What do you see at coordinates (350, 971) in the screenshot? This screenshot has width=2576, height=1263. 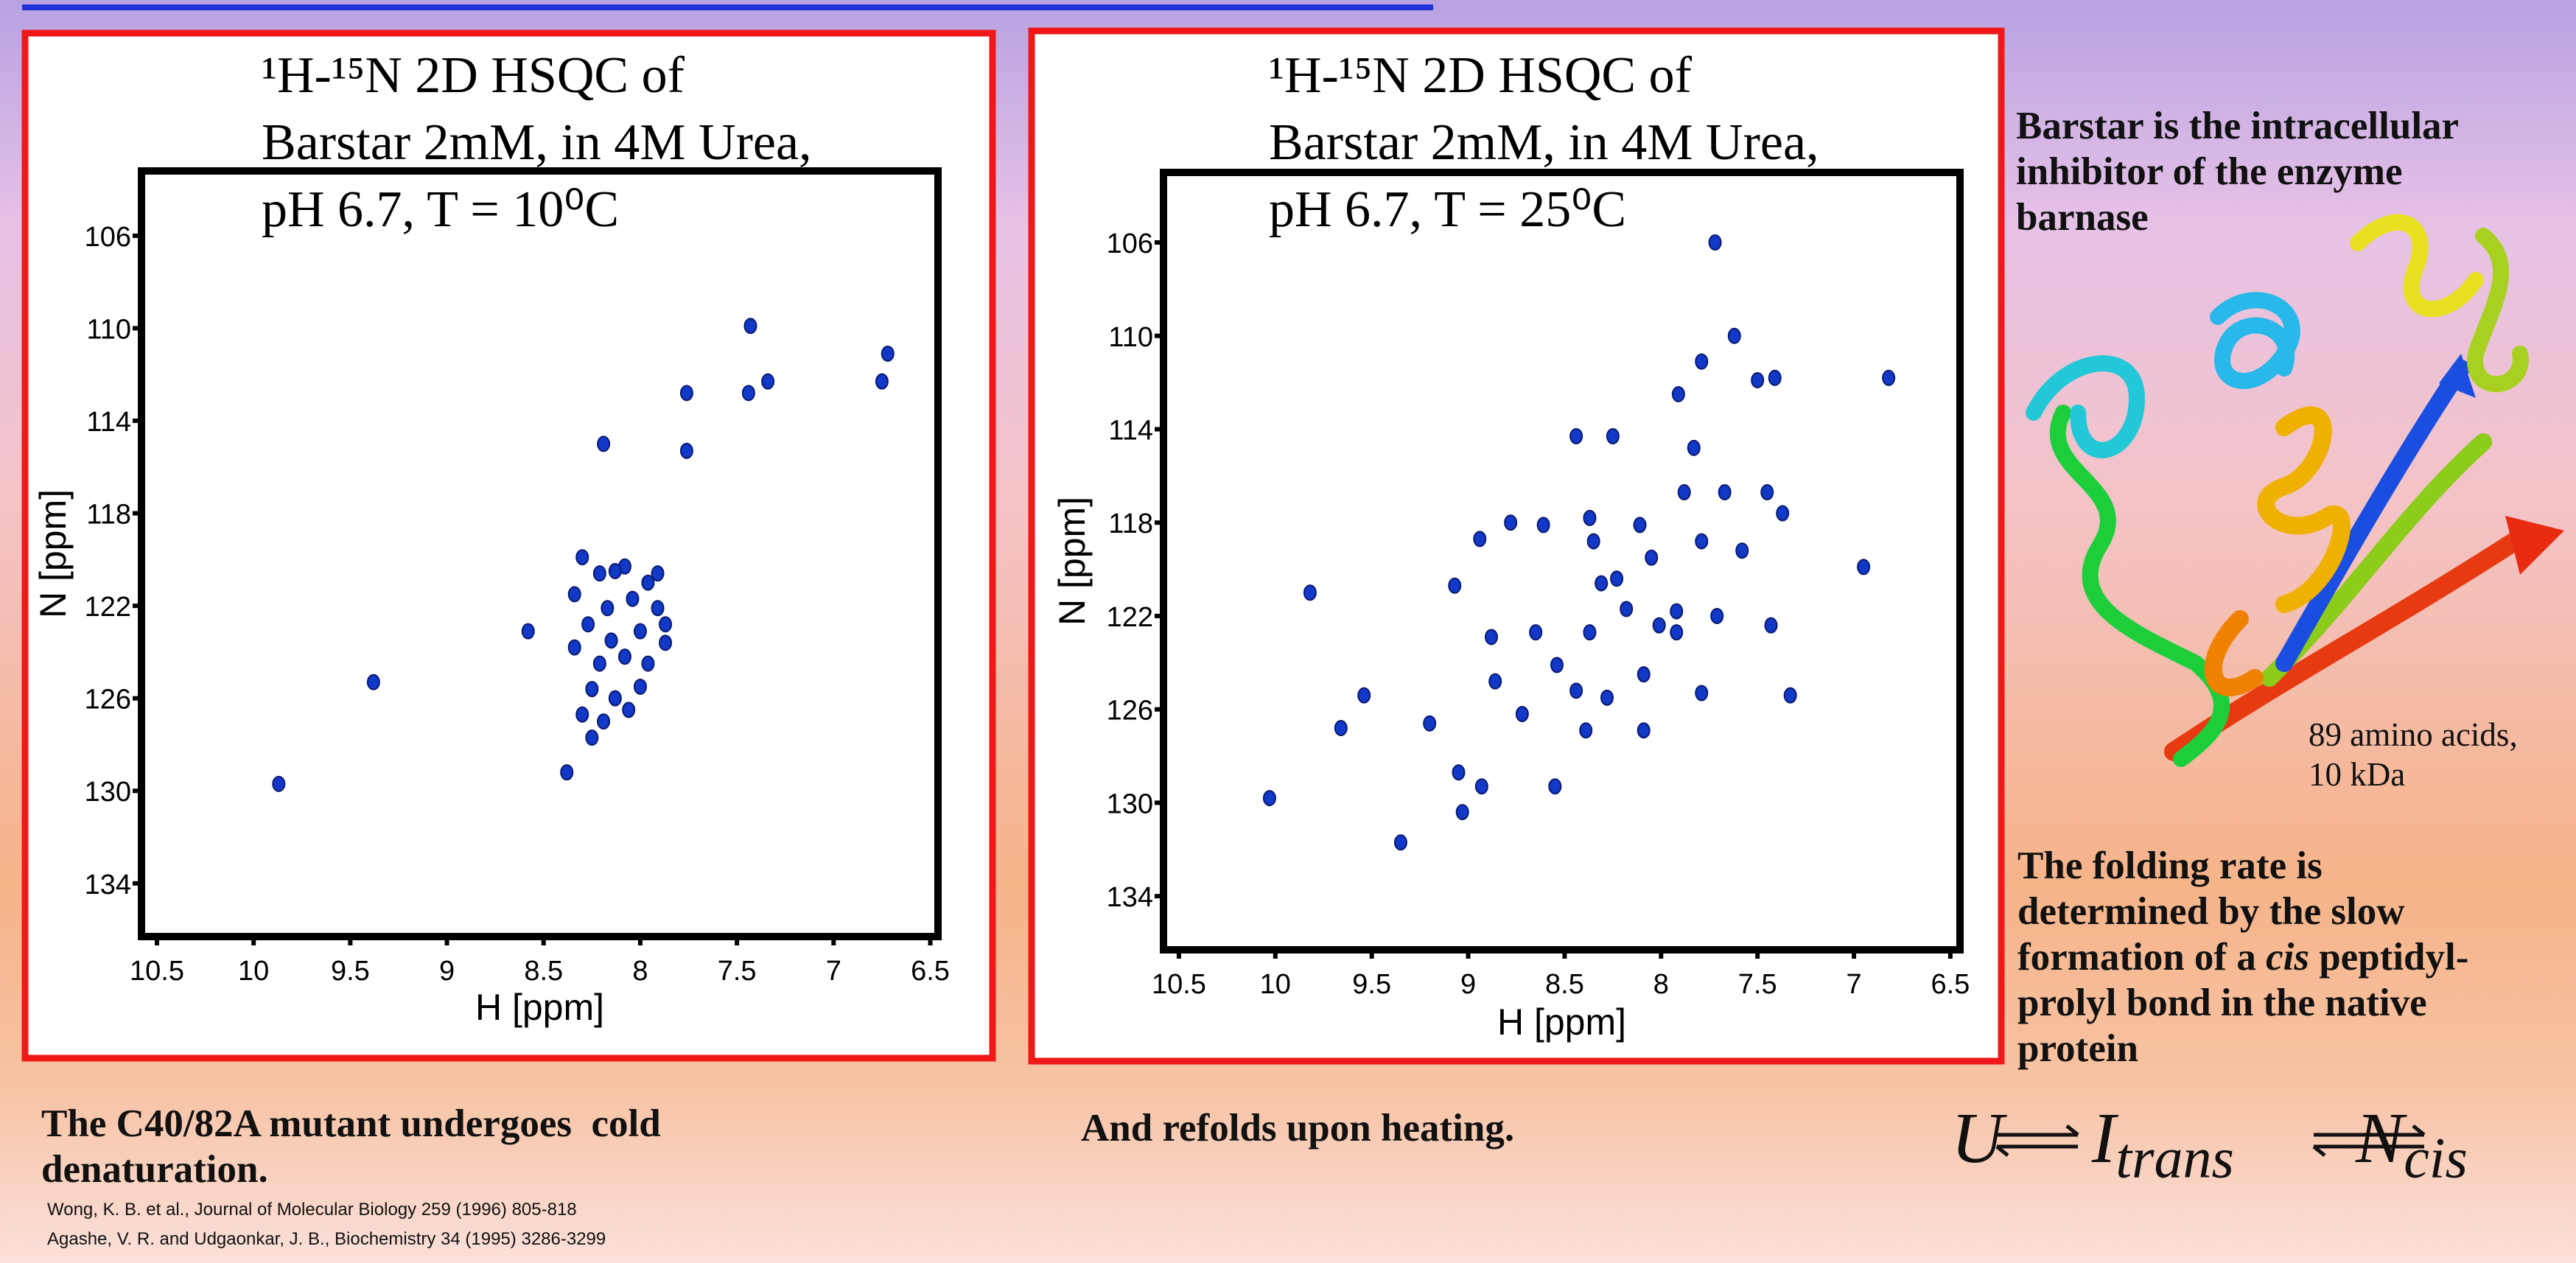 I see `x-tick-label: 9.5` at bounding box center [350, 971].